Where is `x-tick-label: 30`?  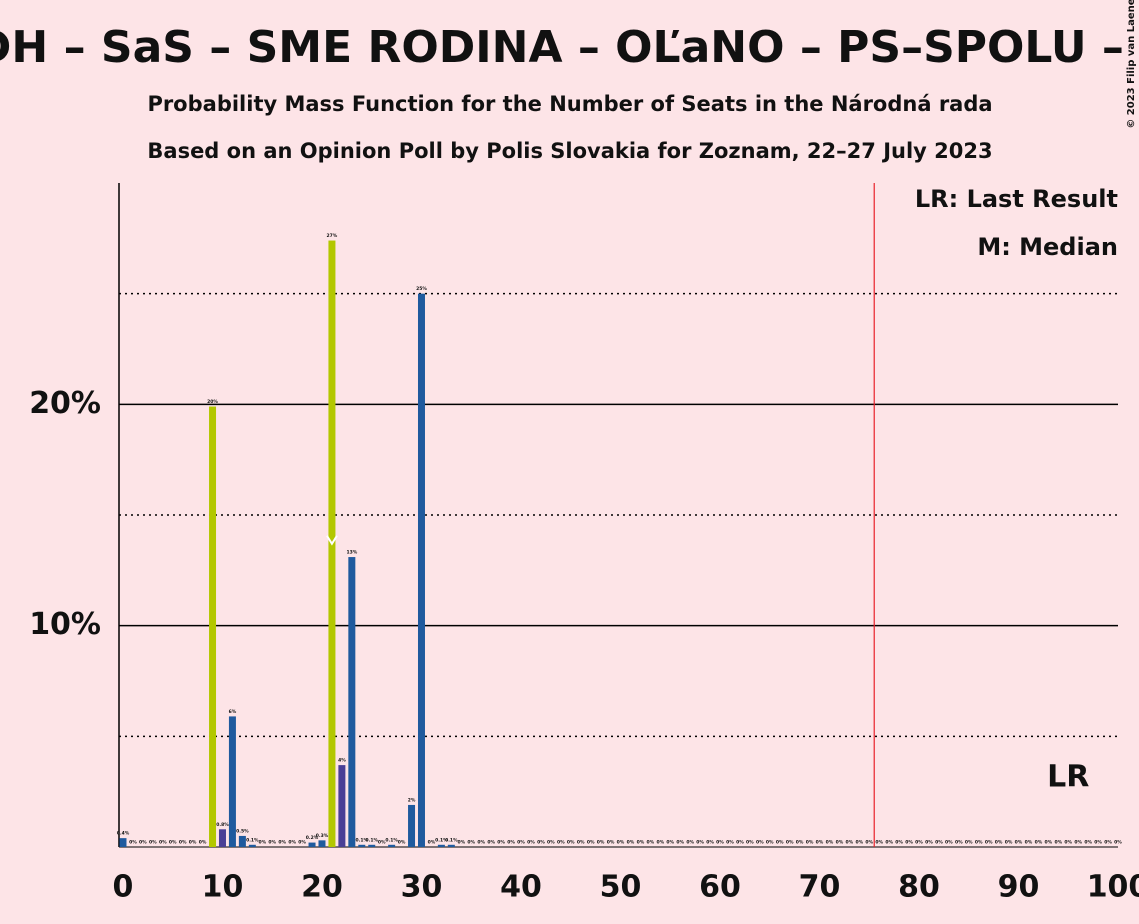 x-tick-label: 30 is located at coordinates (422, 887).